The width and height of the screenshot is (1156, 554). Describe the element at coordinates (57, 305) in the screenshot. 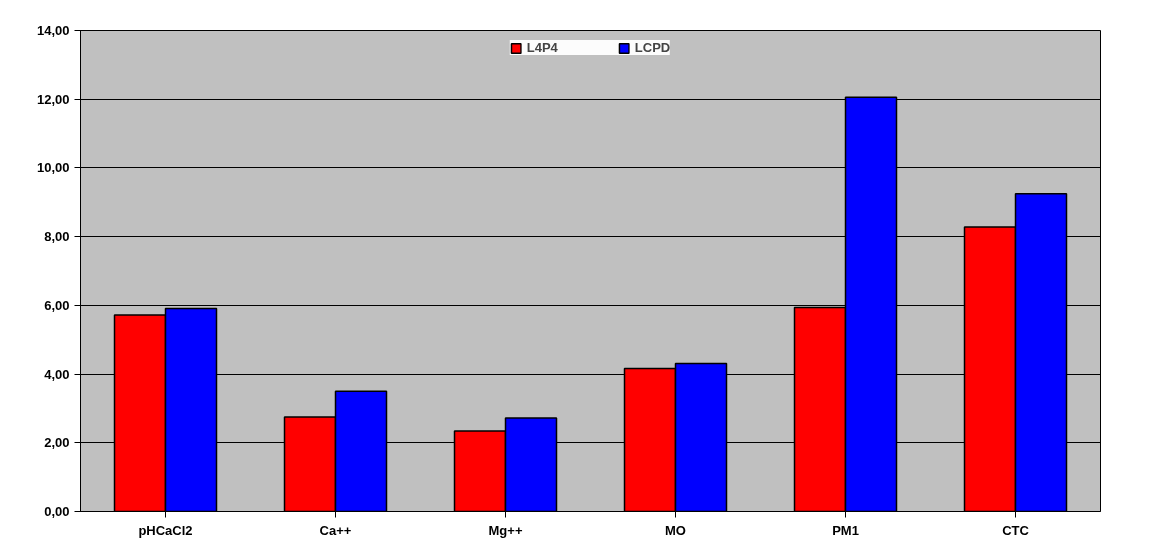

I see `y-tick-label: 6,00` at that location.